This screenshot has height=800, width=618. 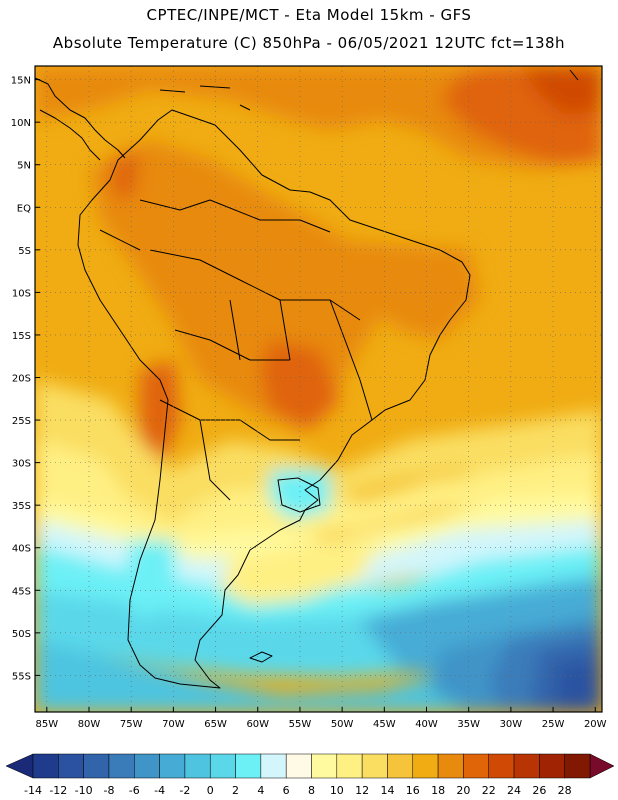 I want to click on lat-label: 10S, so click(x=21, y=293).